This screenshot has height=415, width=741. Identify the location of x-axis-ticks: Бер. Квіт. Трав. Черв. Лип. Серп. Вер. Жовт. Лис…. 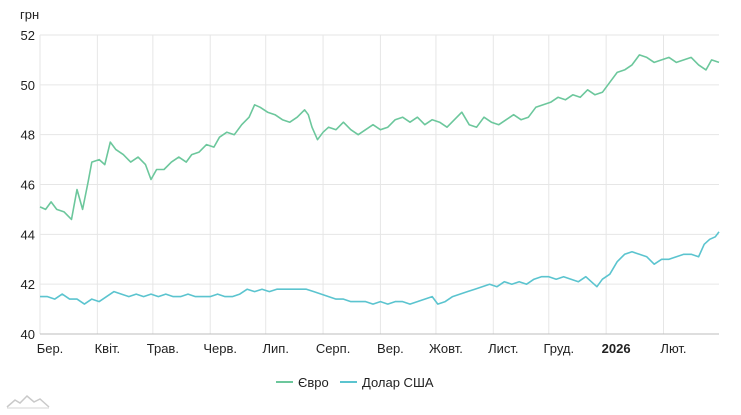
(362, 348).